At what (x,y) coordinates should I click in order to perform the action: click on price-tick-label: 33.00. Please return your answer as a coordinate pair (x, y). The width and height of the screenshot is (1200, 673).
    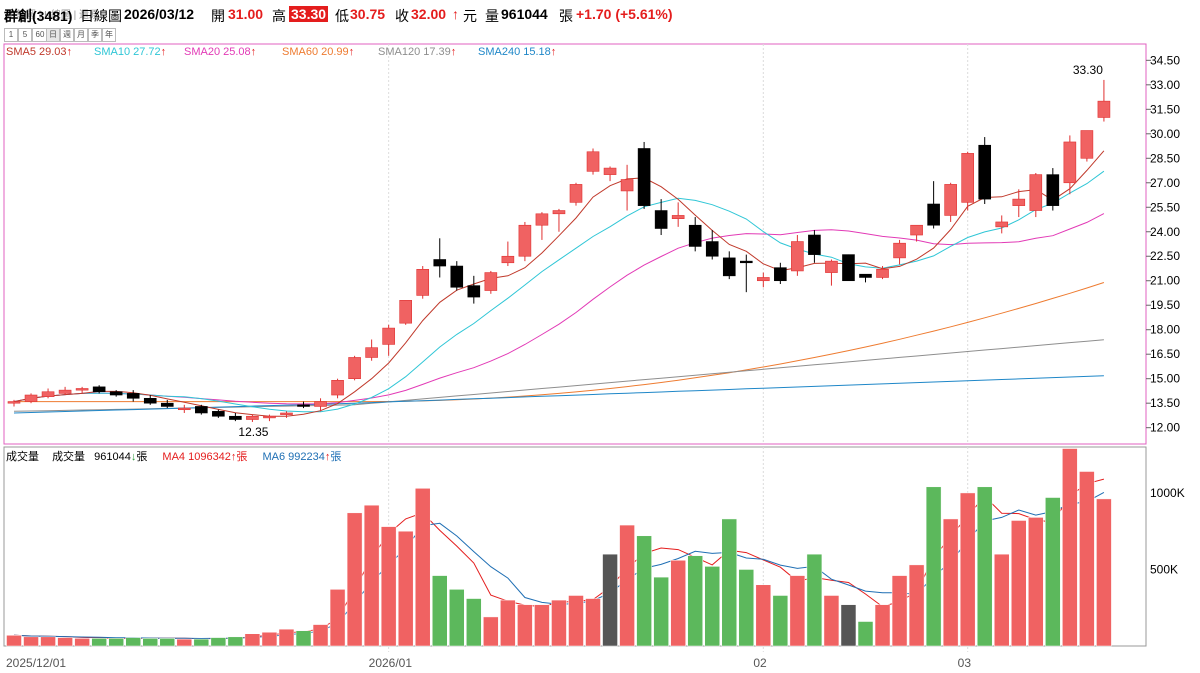
    Looking at the image, I should click on (1165, 85).